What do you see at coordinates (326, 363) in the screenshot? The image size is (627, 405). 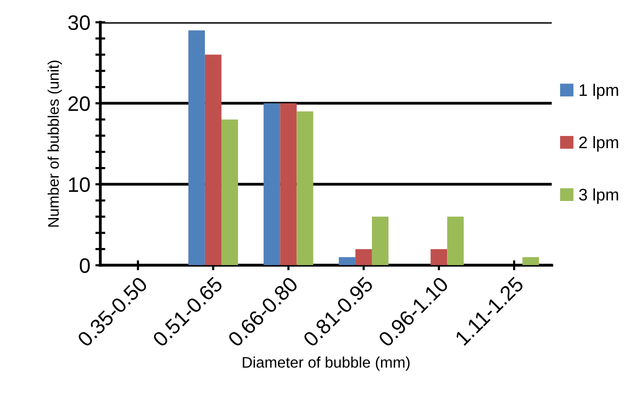 I see `x-axis-title: Diameter of bubble (mm)` at bounding box center [326, 363].